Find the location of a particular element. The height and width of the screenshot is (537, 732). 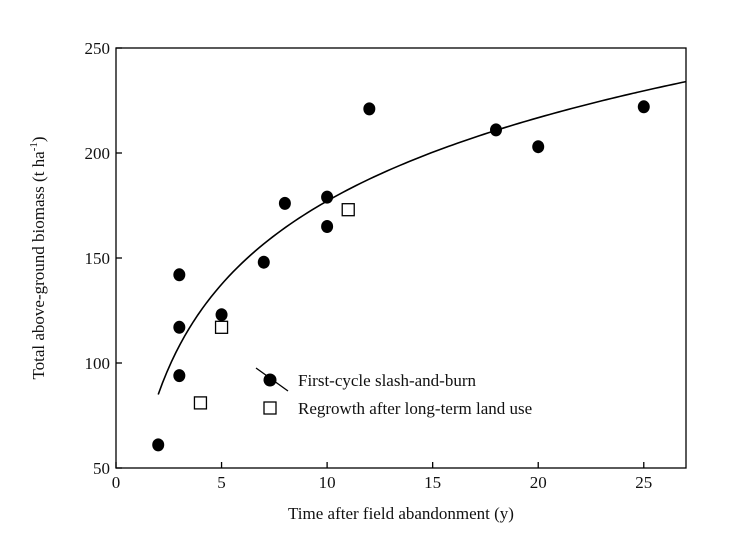

x-axis-label: Time after field abandonment (y) is located at coordinates (401, 513).